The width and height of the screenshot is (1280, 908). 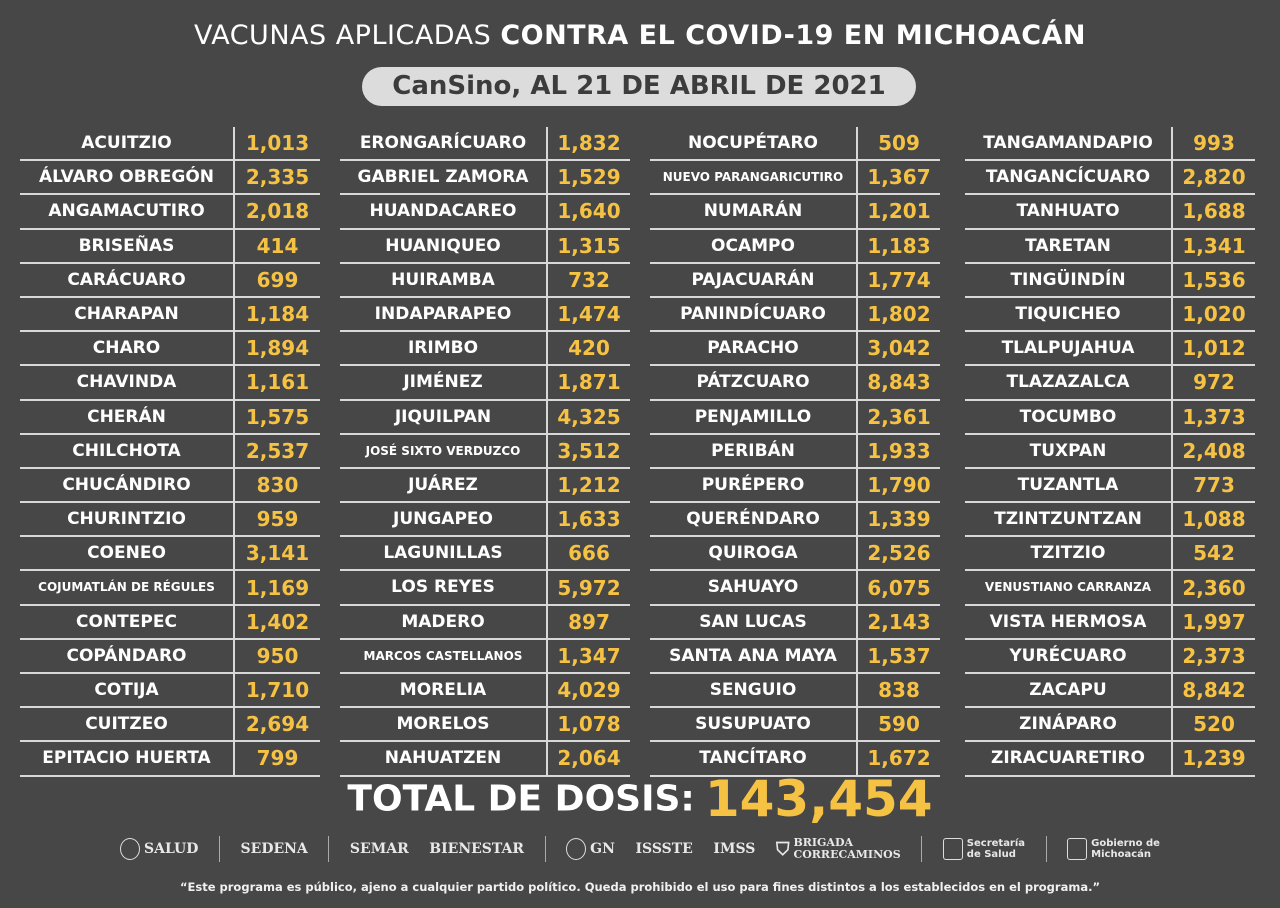 I want to click on dose-count: 1,341, so click(x=1214, y=245).